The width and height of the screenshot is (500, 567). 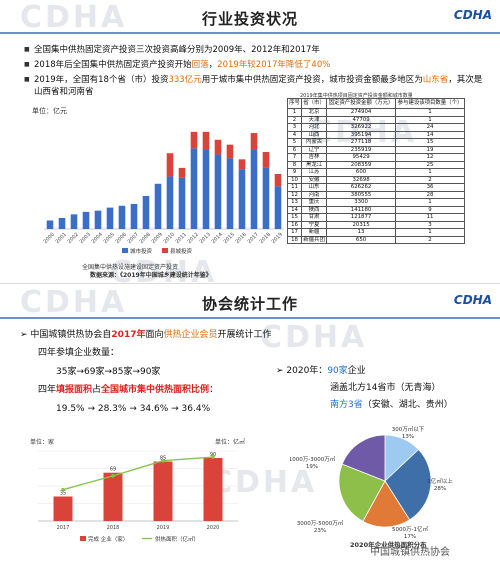 What do you see at coordinates (385, 388) in the screenshot?
I see `northern-coverage: 涵盖北方14省市（无青海）` at bounding box center [385, 388].